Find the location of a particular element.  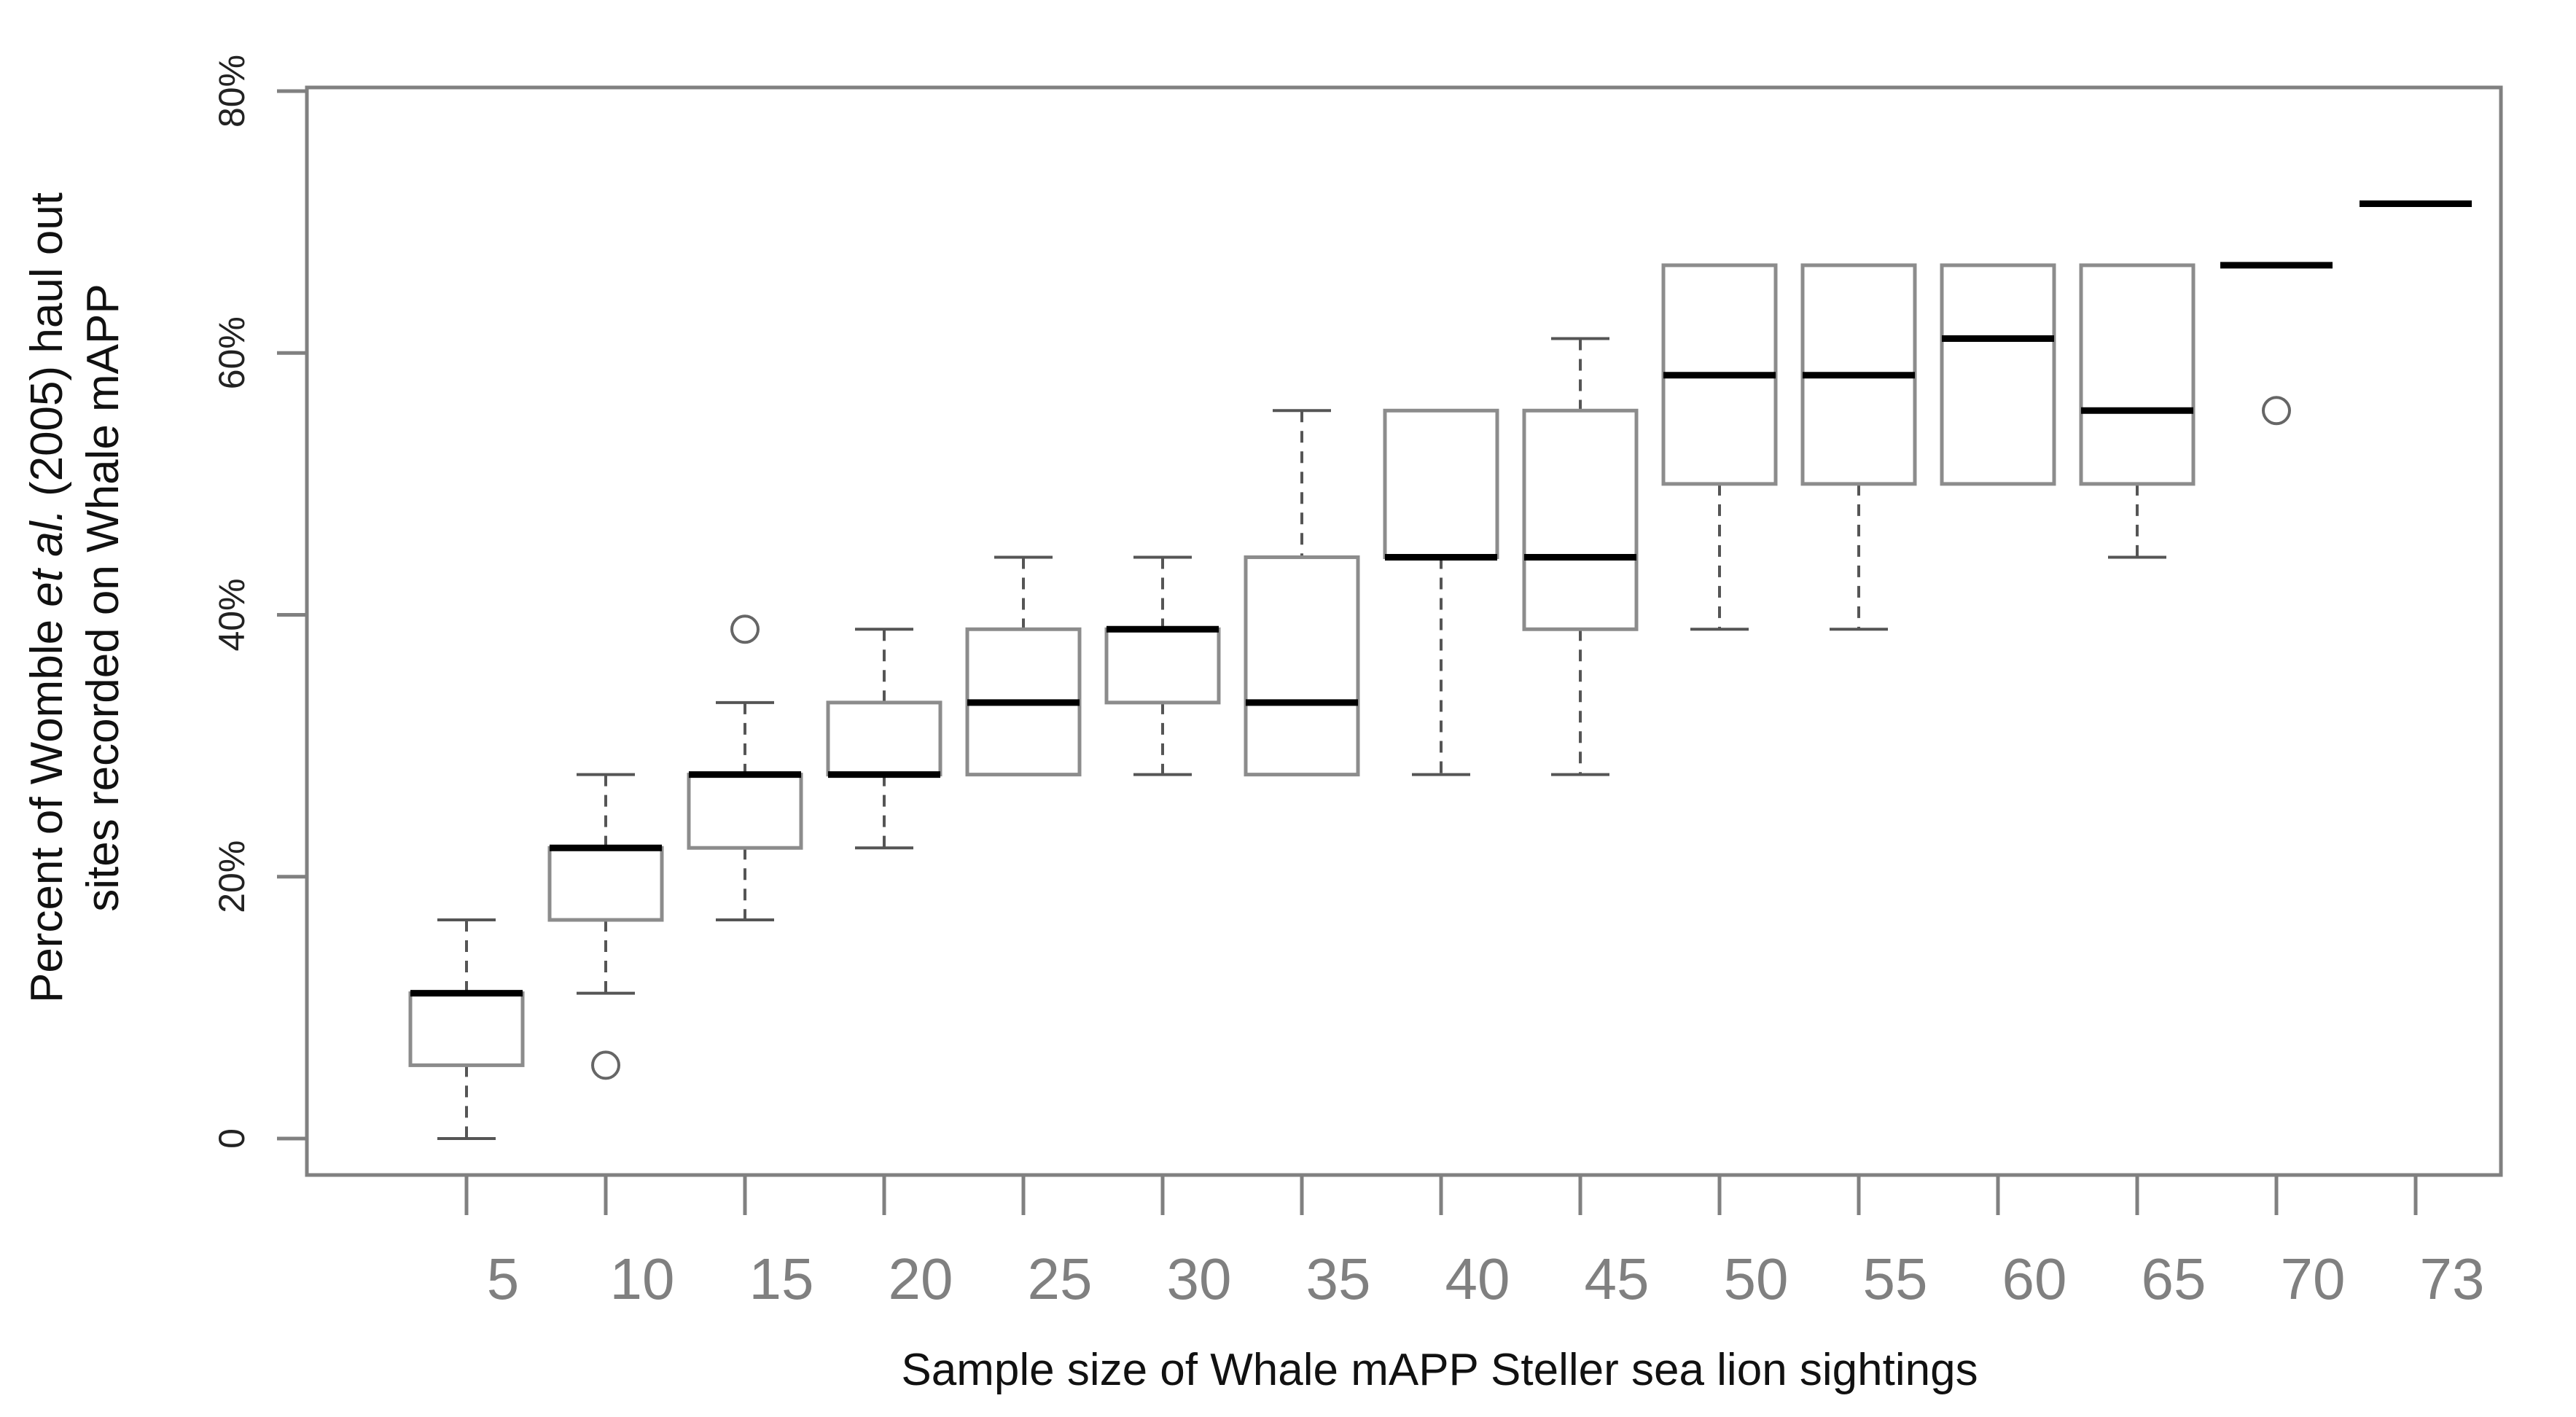

y-tick-label-0: 0 is located at coordinates (232, 1138).